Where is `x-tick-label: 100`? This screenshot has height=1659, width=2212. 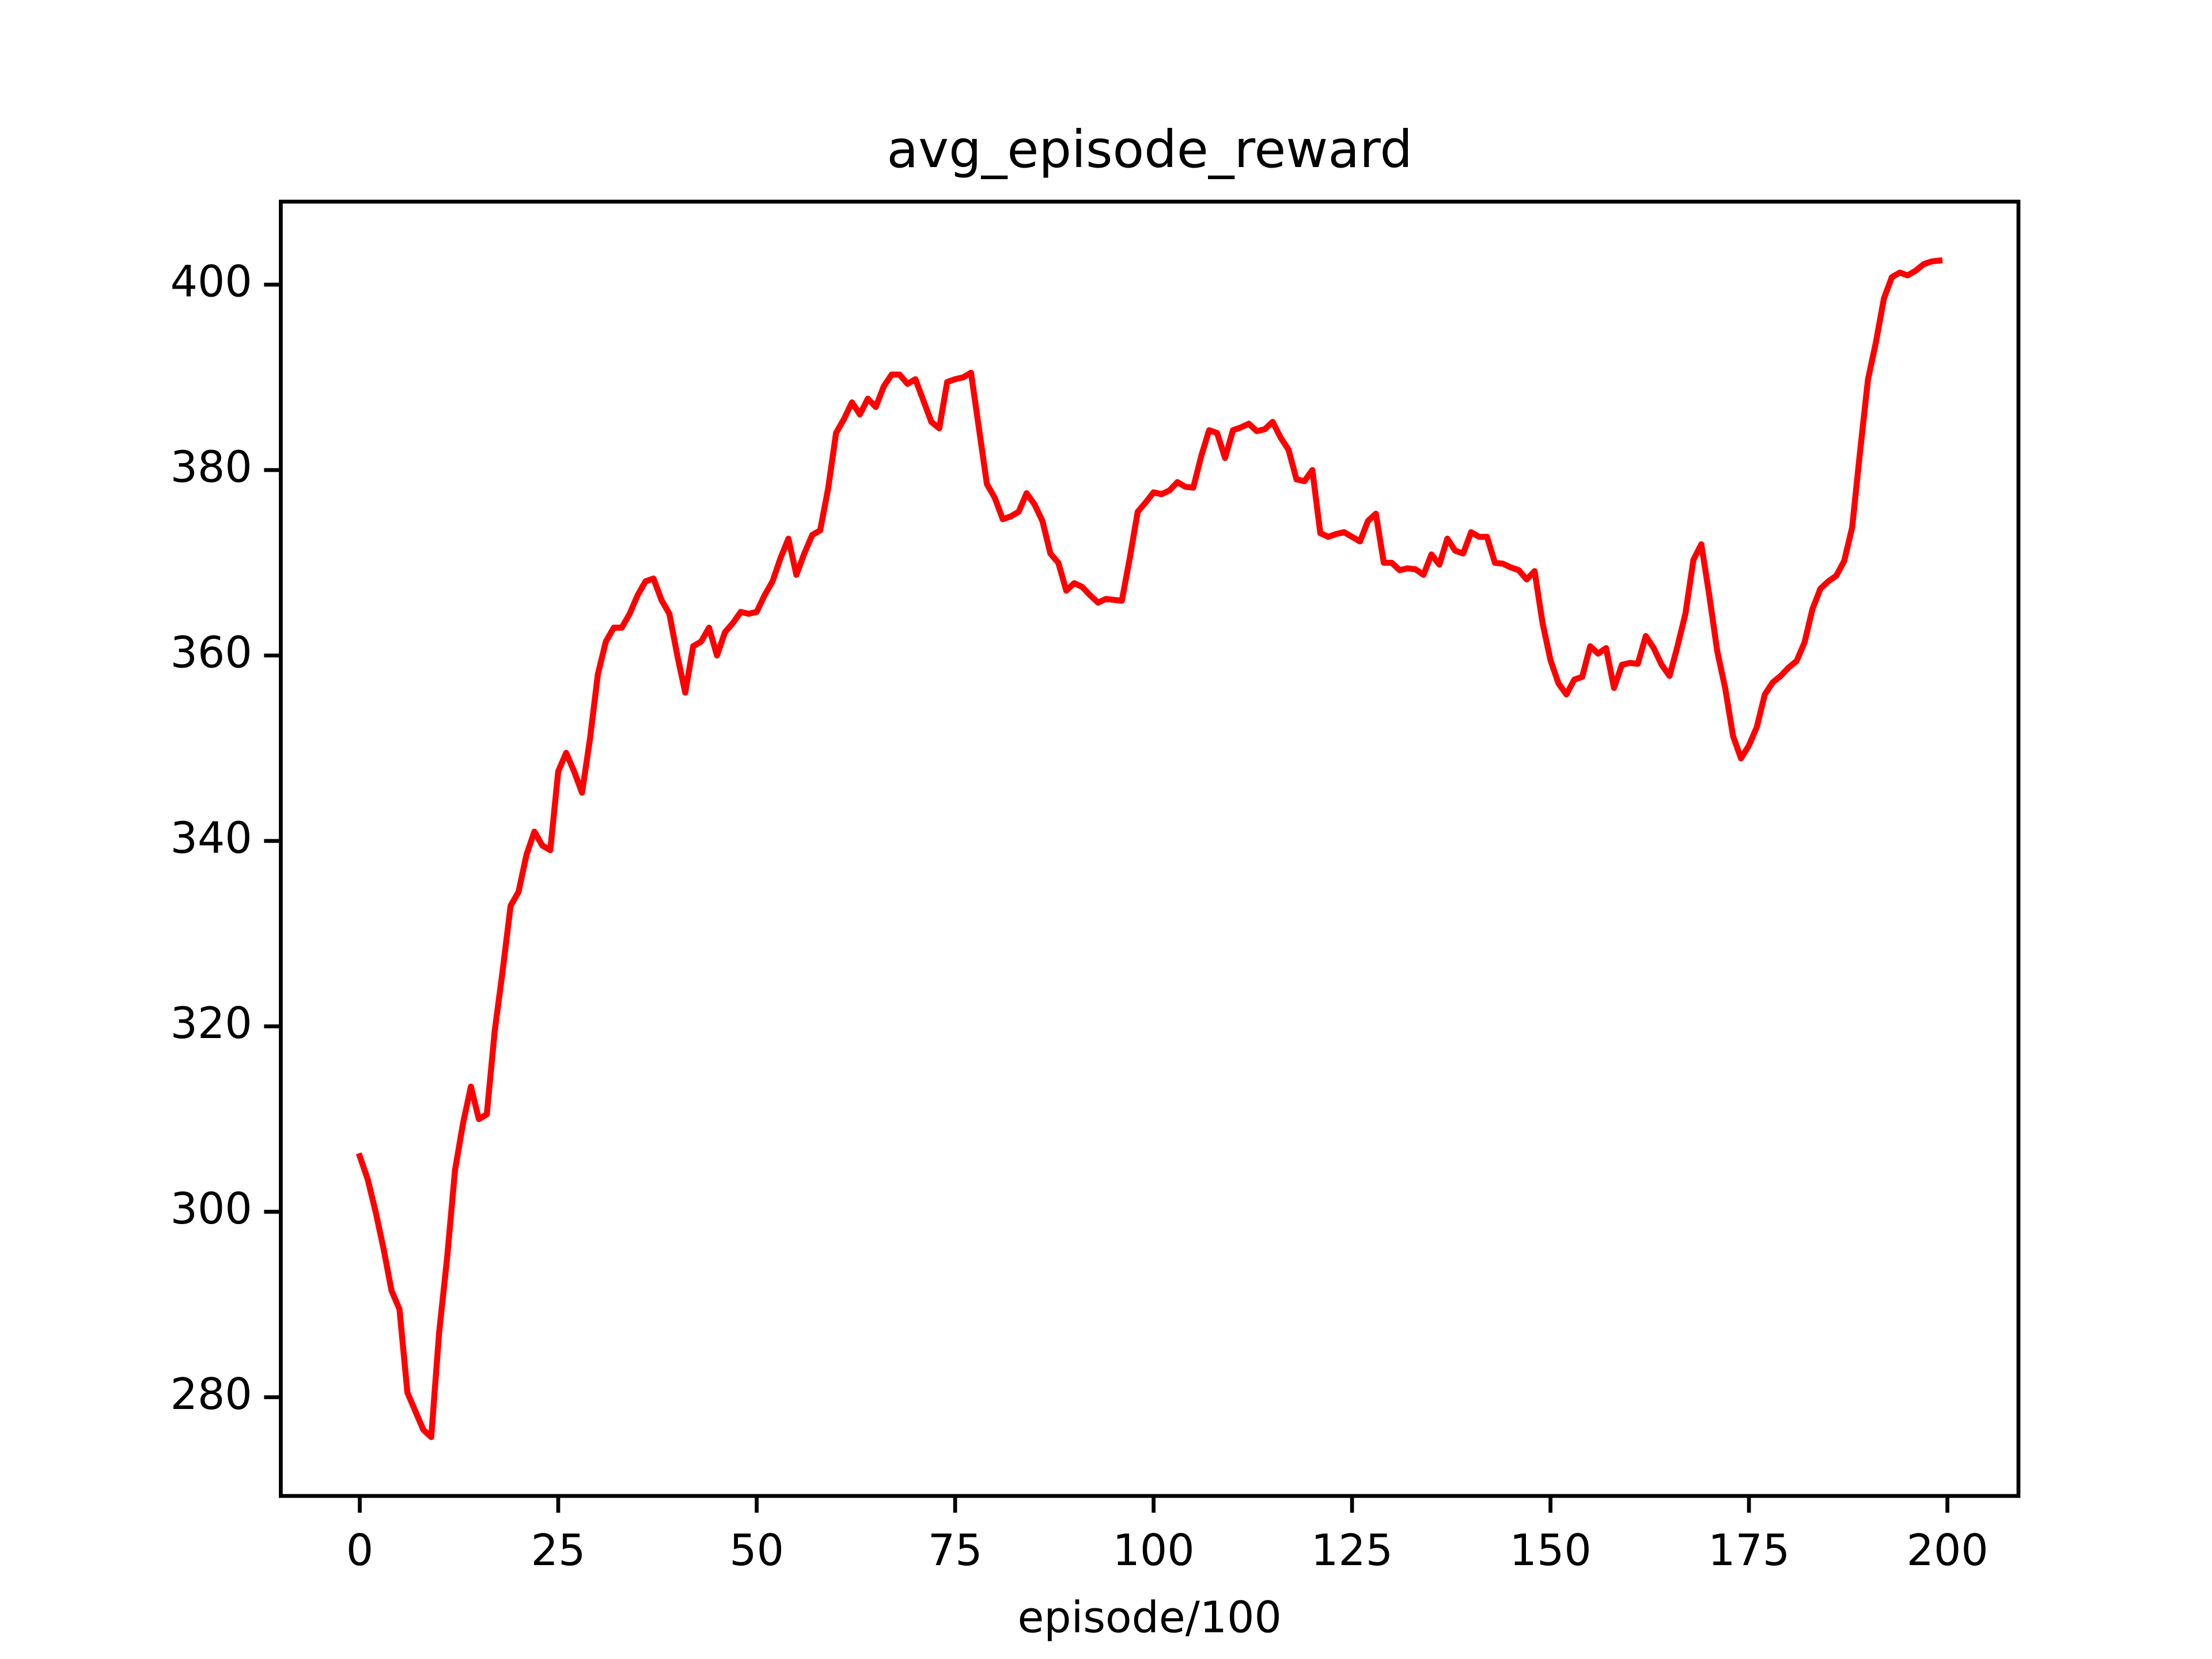
x-tick-label: 100 is located at coordinates (1154, 1550).